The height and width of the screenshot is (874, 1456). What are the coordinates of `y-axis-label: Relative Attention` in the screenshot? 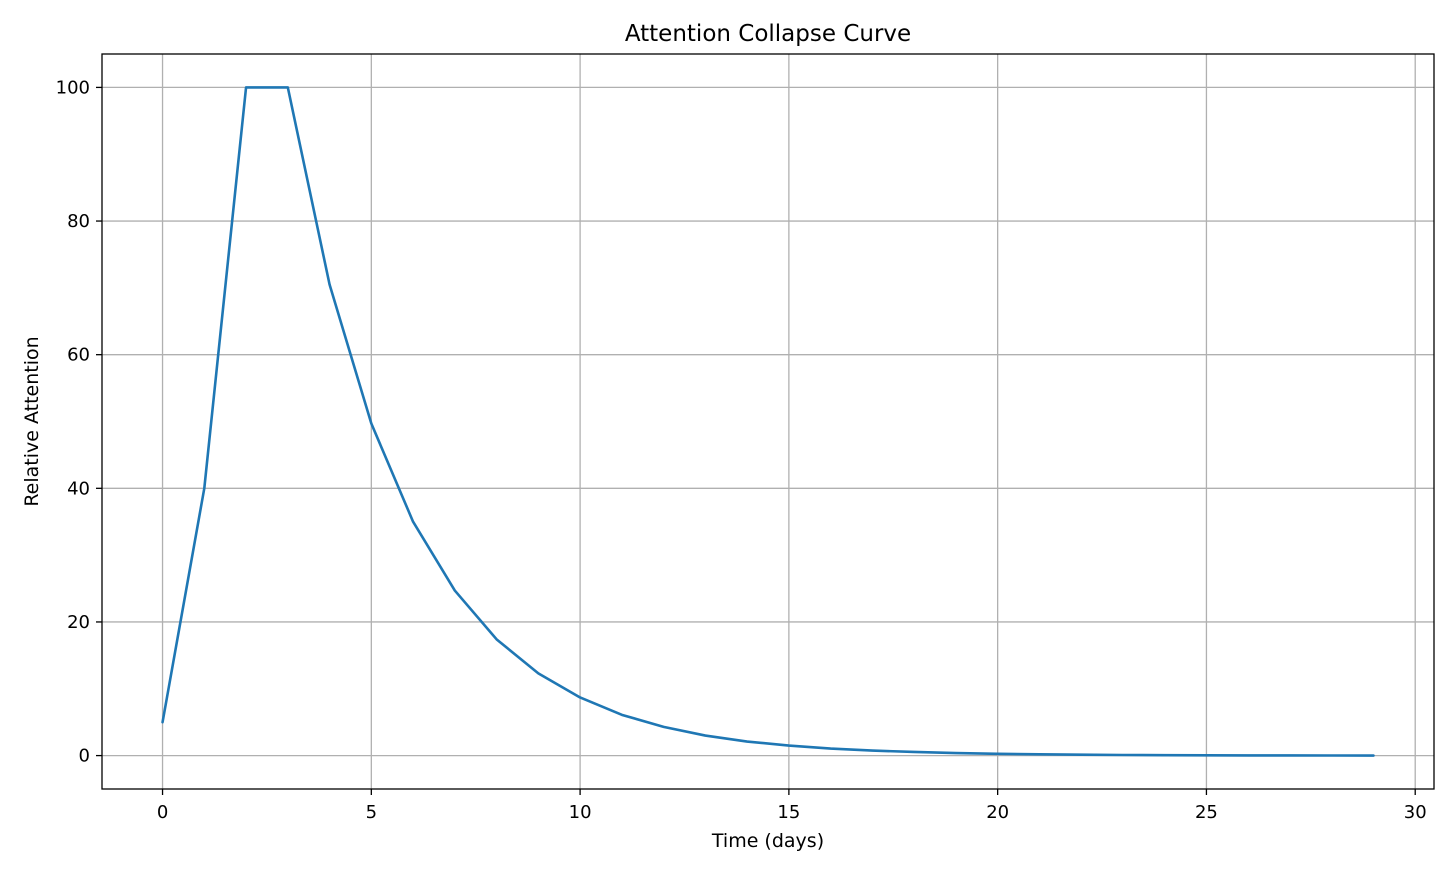 It's located at (32, 421).